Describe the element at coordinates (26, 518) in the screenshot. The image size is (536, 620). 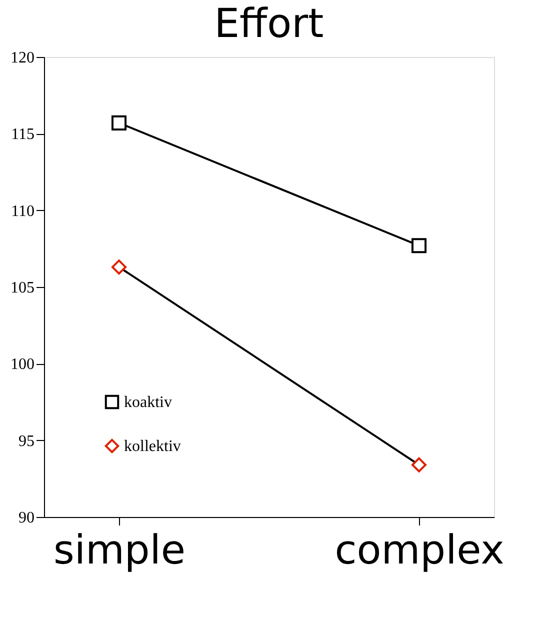
I see `y-tick-label: 90` at that location.